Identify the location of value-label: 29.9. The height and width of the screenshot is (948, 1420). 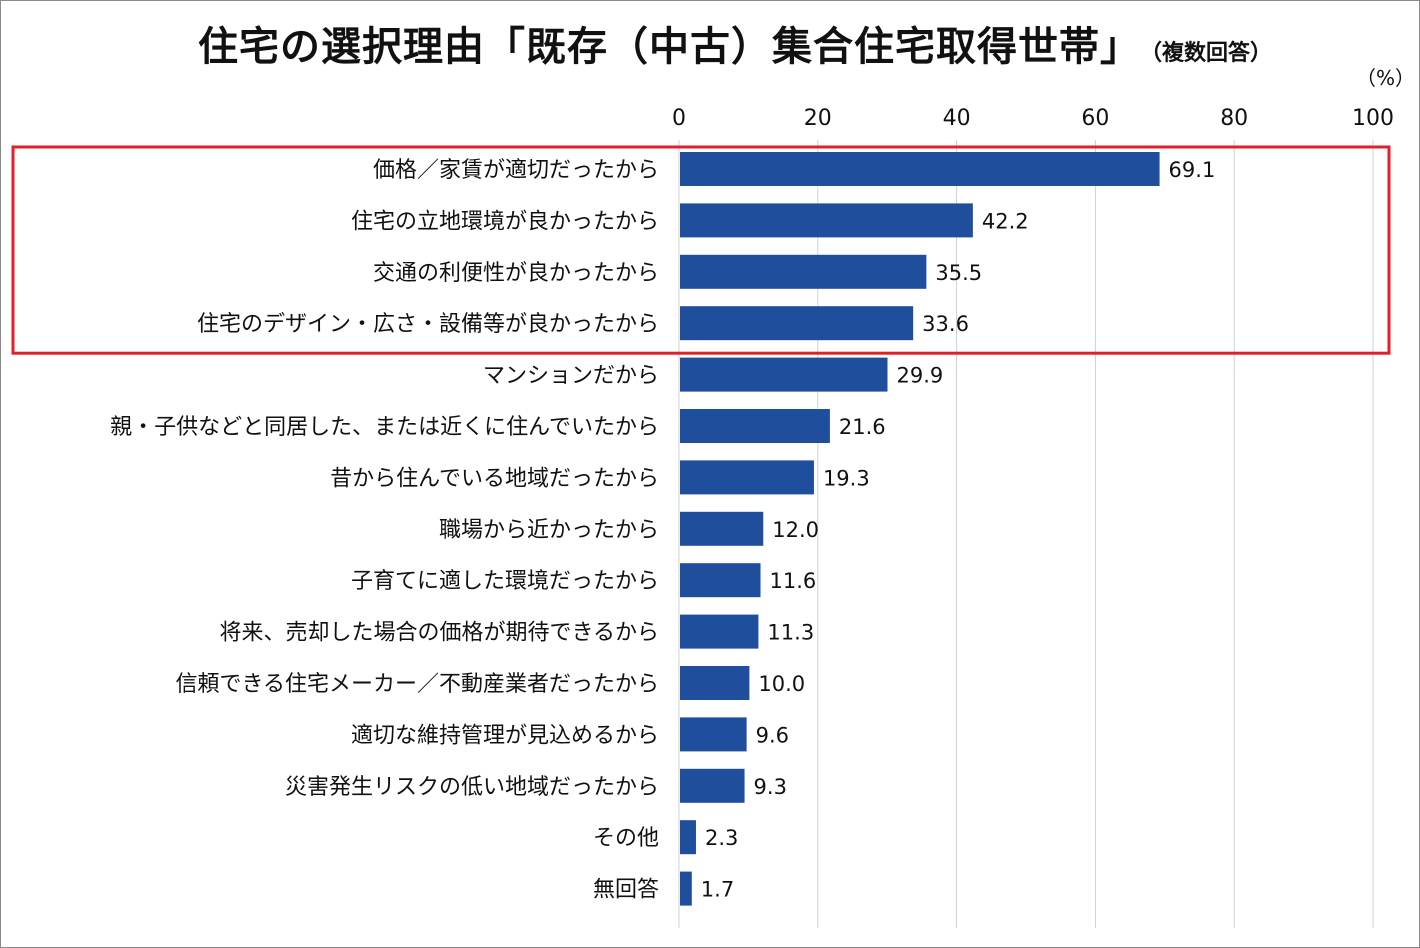
(920, 376).